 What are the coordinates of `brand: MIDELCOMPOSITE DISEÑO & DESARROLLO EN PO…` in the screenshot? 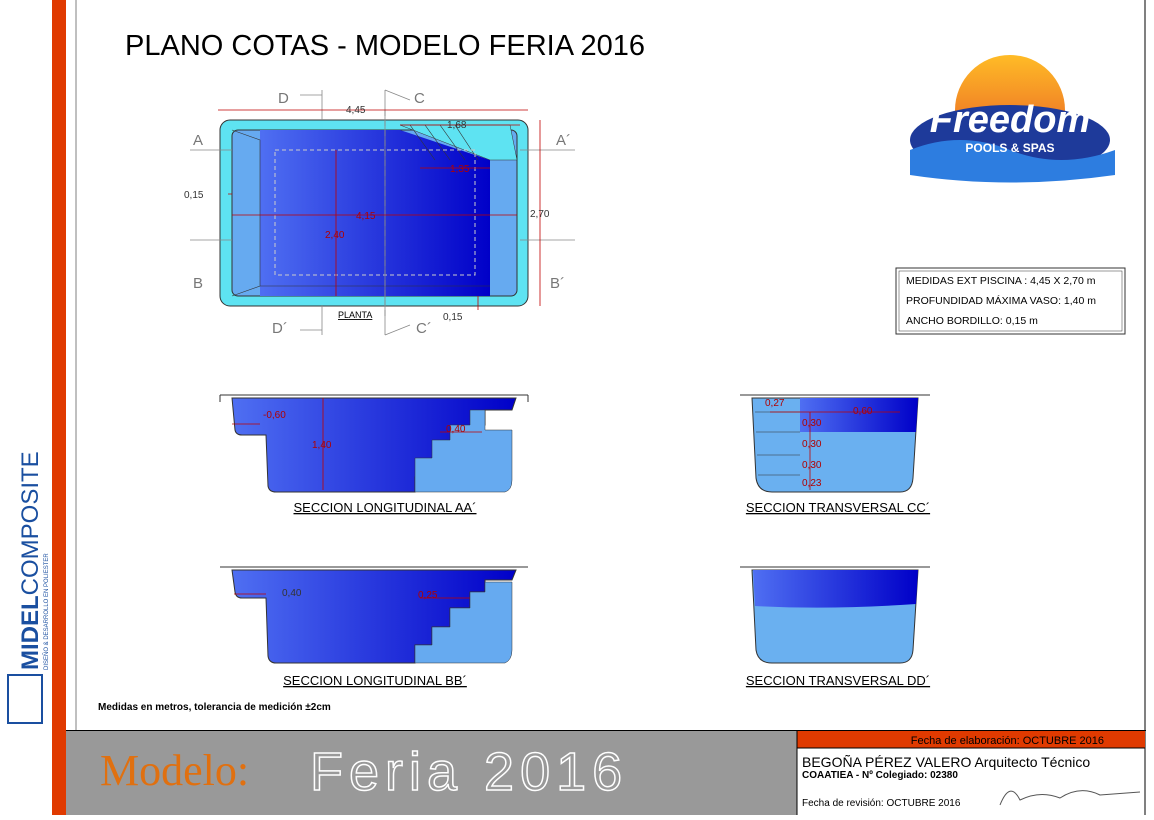 It's located at (33, 560).